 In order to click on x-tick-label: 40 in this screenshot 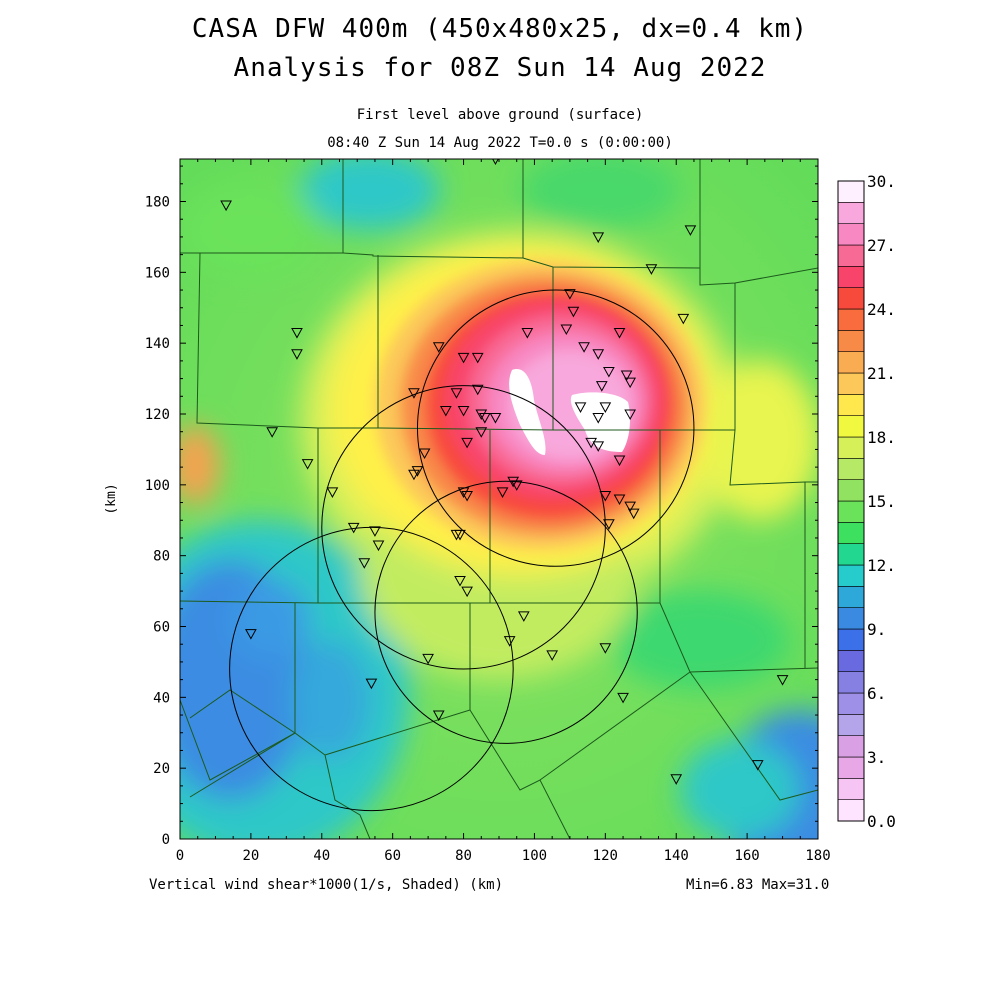, I will do `click(321, 856)`.